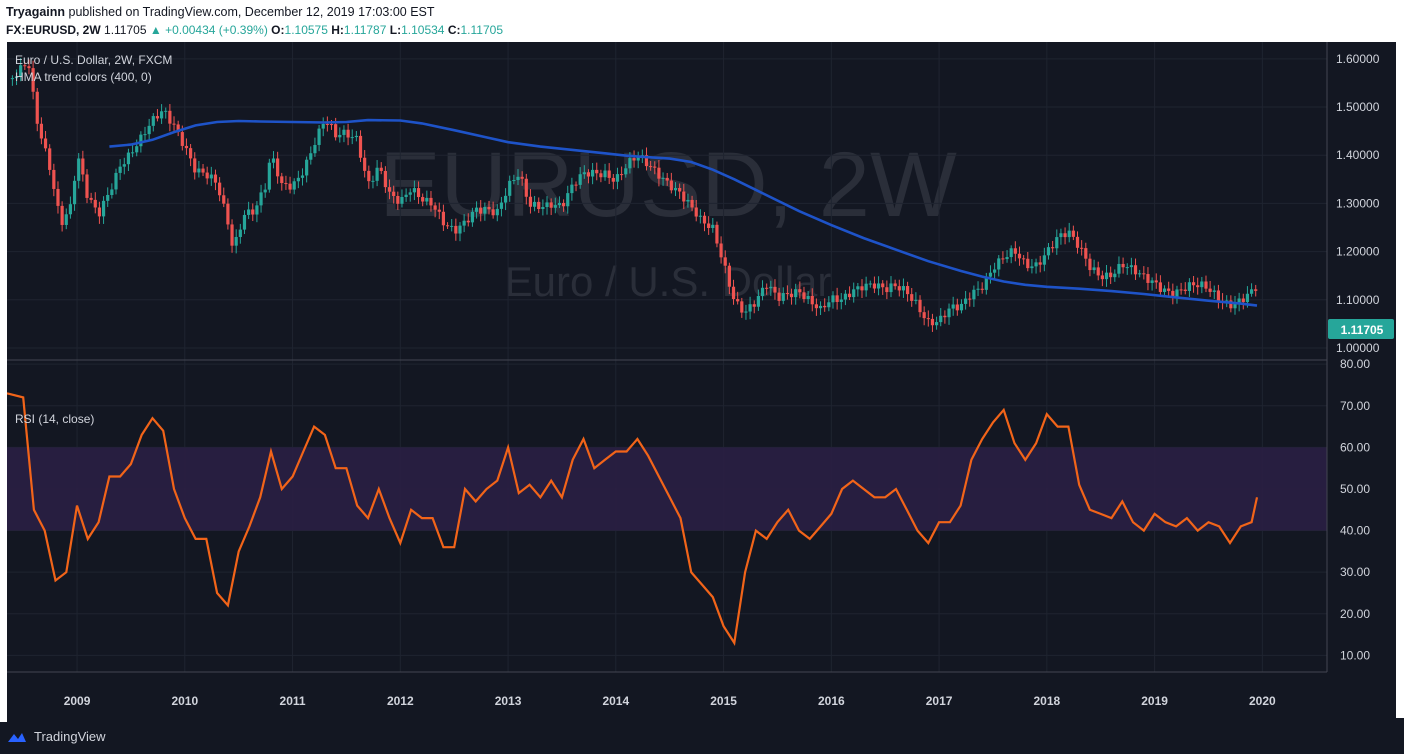 Image resolution: width=1404 pixels, height=754 pixels. Describe the element at coordinates (939, 701) in the screenshot. I see `time-tick-label: 2017` at that location.